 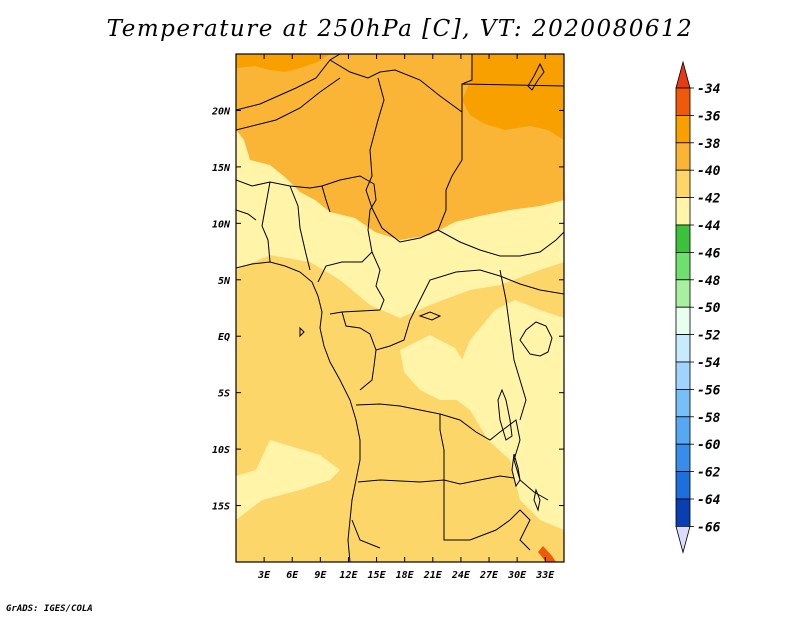 What do you see at coordinates (461, 575) in the screenshot?
I see `lon-tick-label: 24E` at bounding box center [461, 575].